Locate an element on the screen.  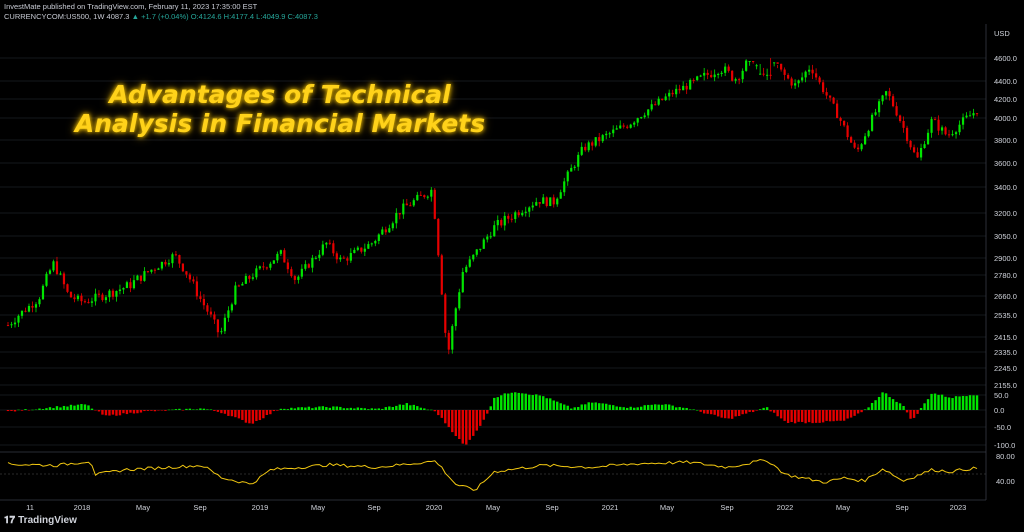
histogram-tick-label: 50.0 is located at coordinates (1001, 395).